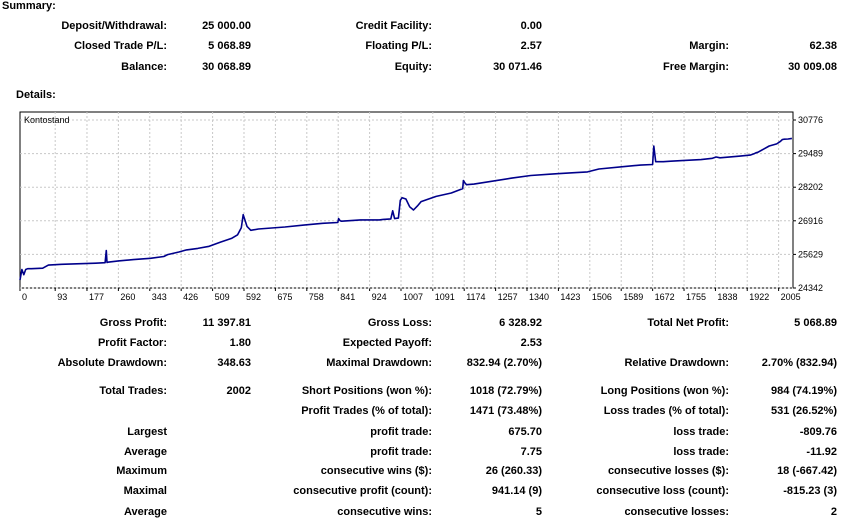 The height and width of the screenshot is (523, 851). What do you see at coordinates (803, 391) in the screenshot?
I see `long-positions-value: 984 (74.19%)` at bounding box center [803, 391].